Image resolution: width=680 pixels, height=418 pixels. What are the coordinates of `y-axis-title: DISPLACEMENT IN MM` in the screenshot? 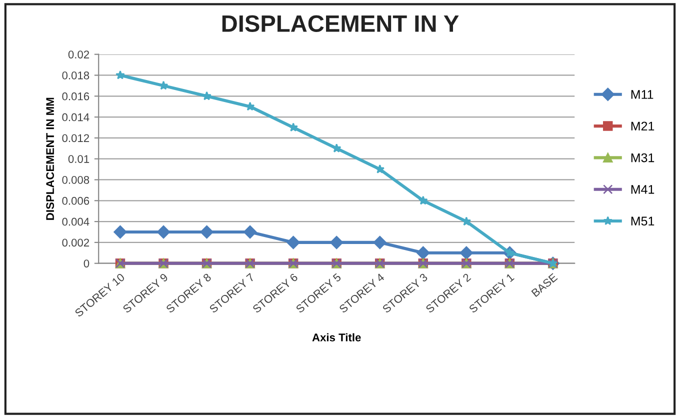 It's located at (50, 159).